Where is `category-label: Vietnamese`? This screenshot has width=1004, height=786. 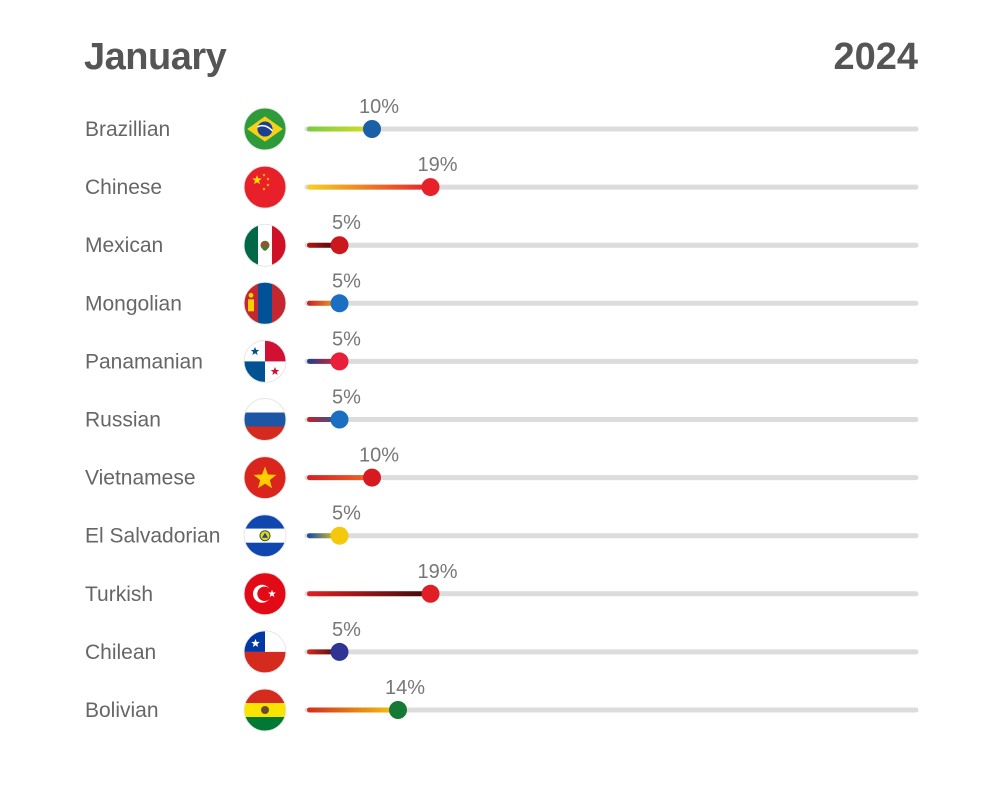 category-label: Vietnamese is located at coordinates (140, 478).